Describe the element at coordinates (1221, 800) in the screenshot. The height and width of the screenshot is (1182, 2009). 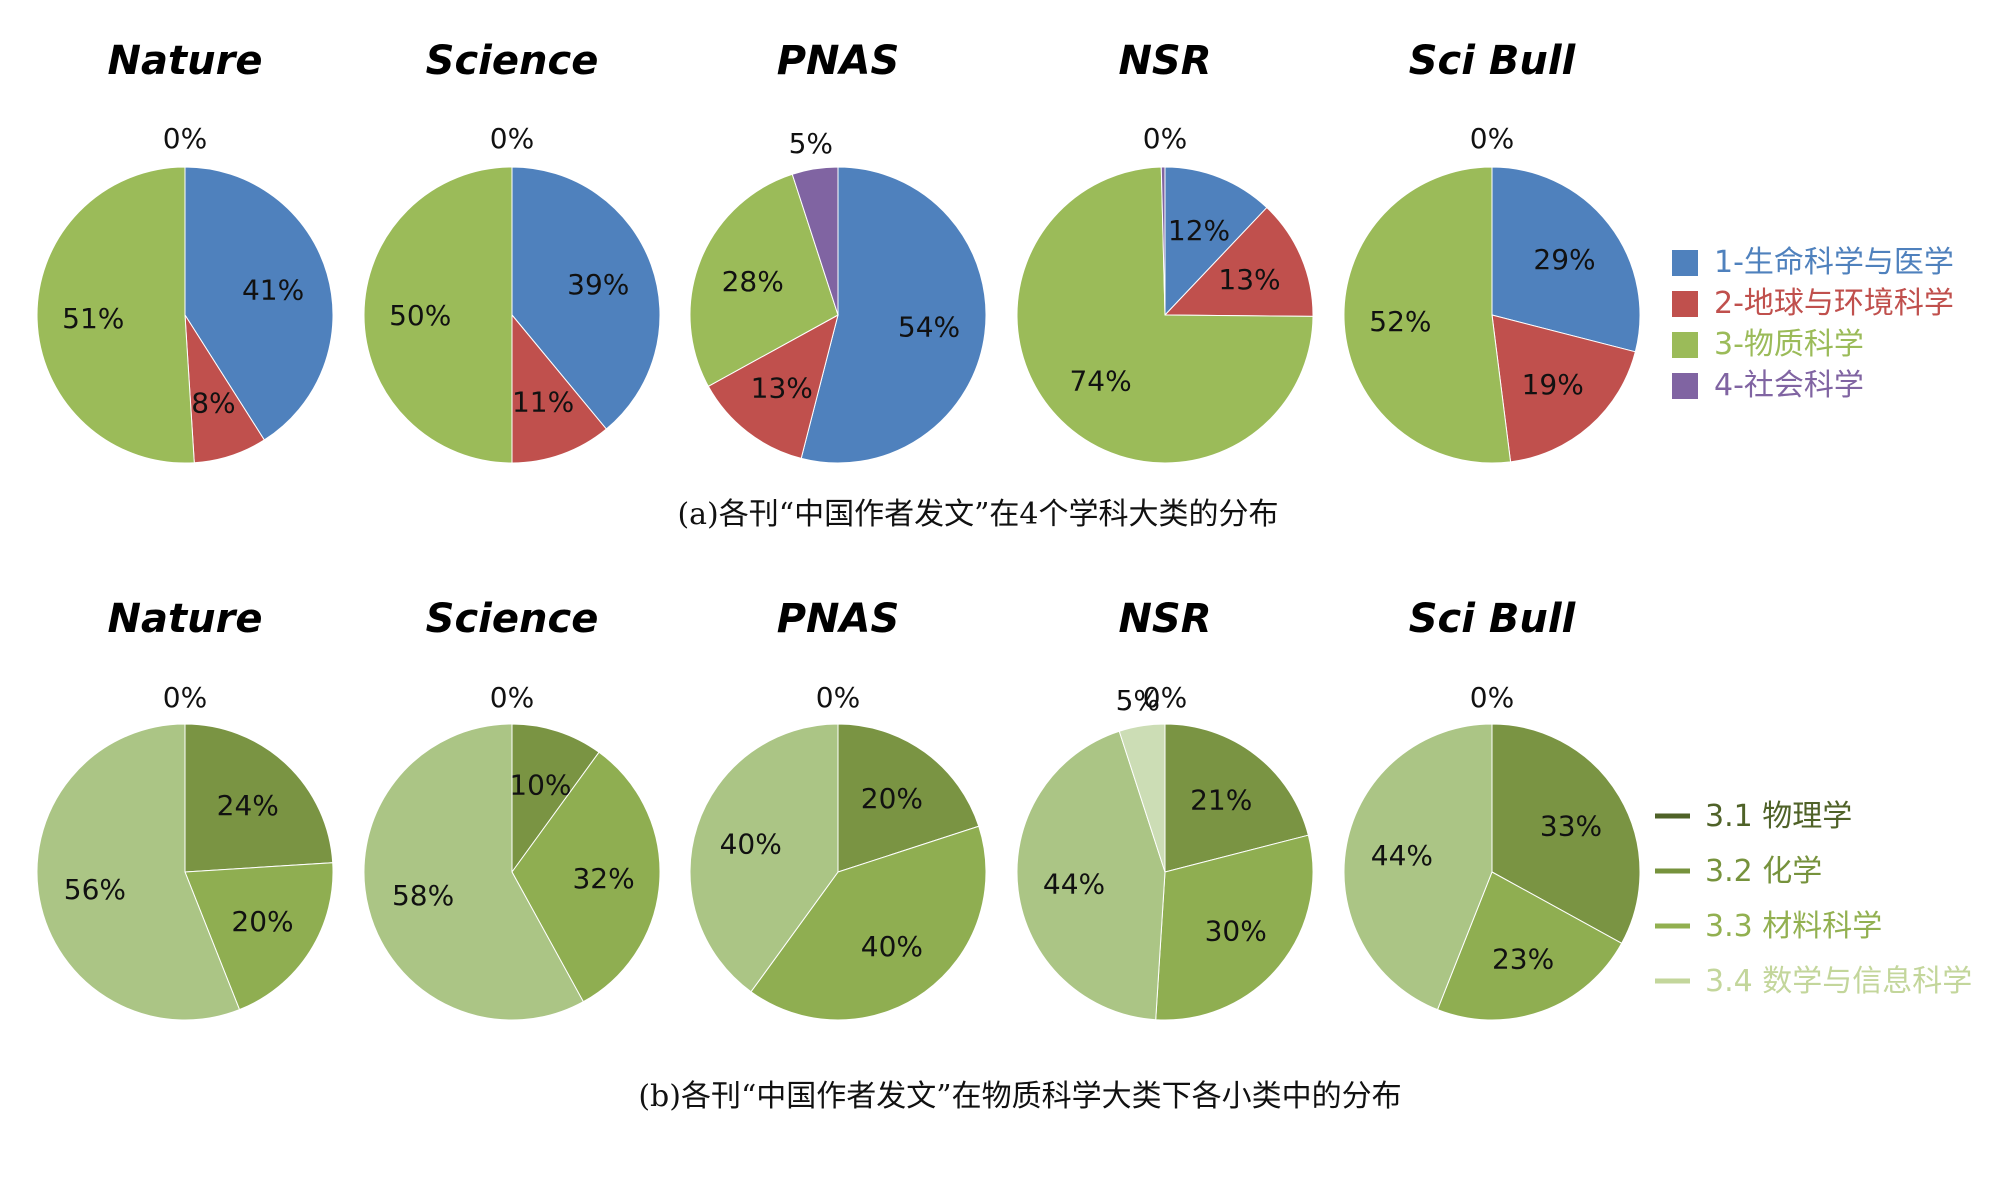
I see `slice-label: 21%` at that location.